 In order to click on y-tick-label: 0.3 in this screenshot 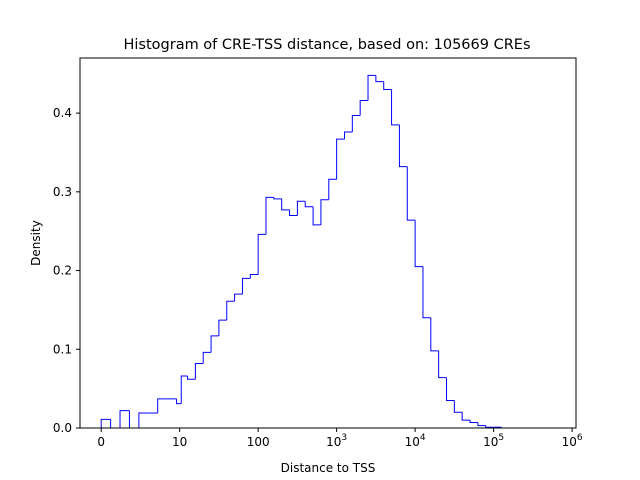, I will do `click(62, 192)`.